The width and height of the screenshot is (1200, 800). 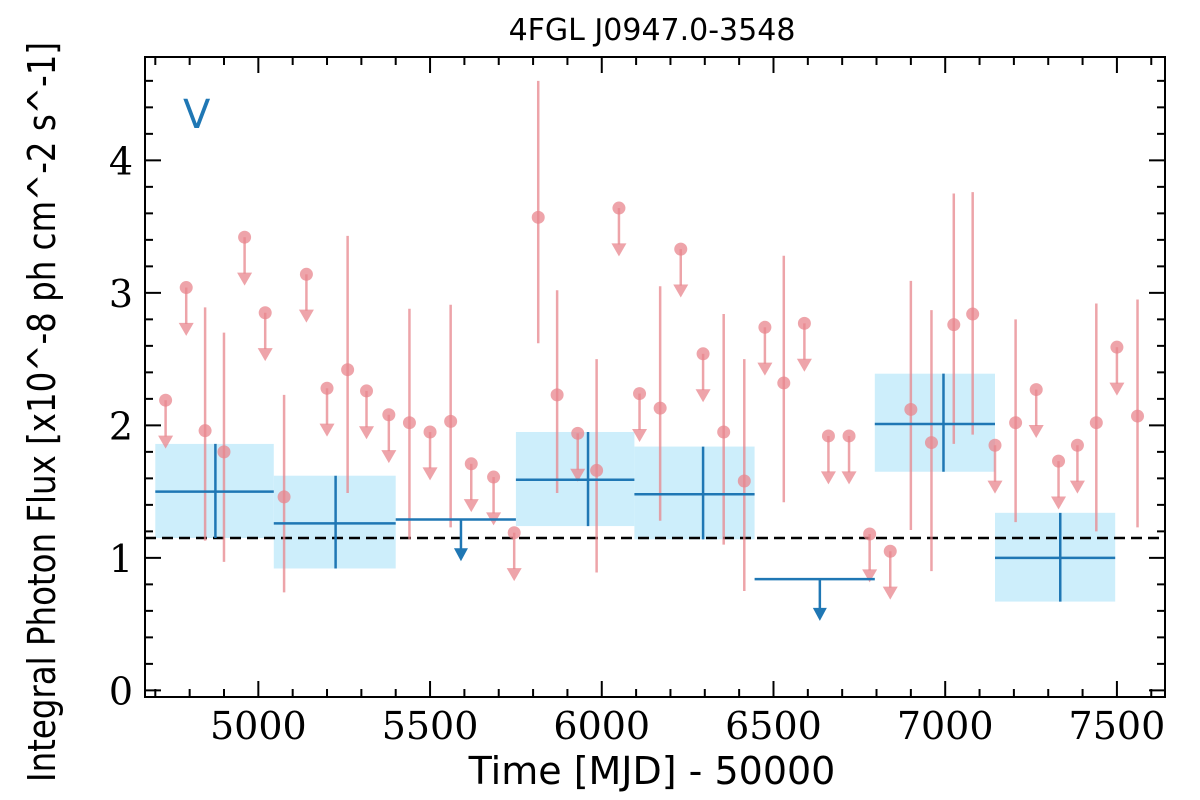 I want to click on x-tick-label: 6000, so click(x=601, y=726).